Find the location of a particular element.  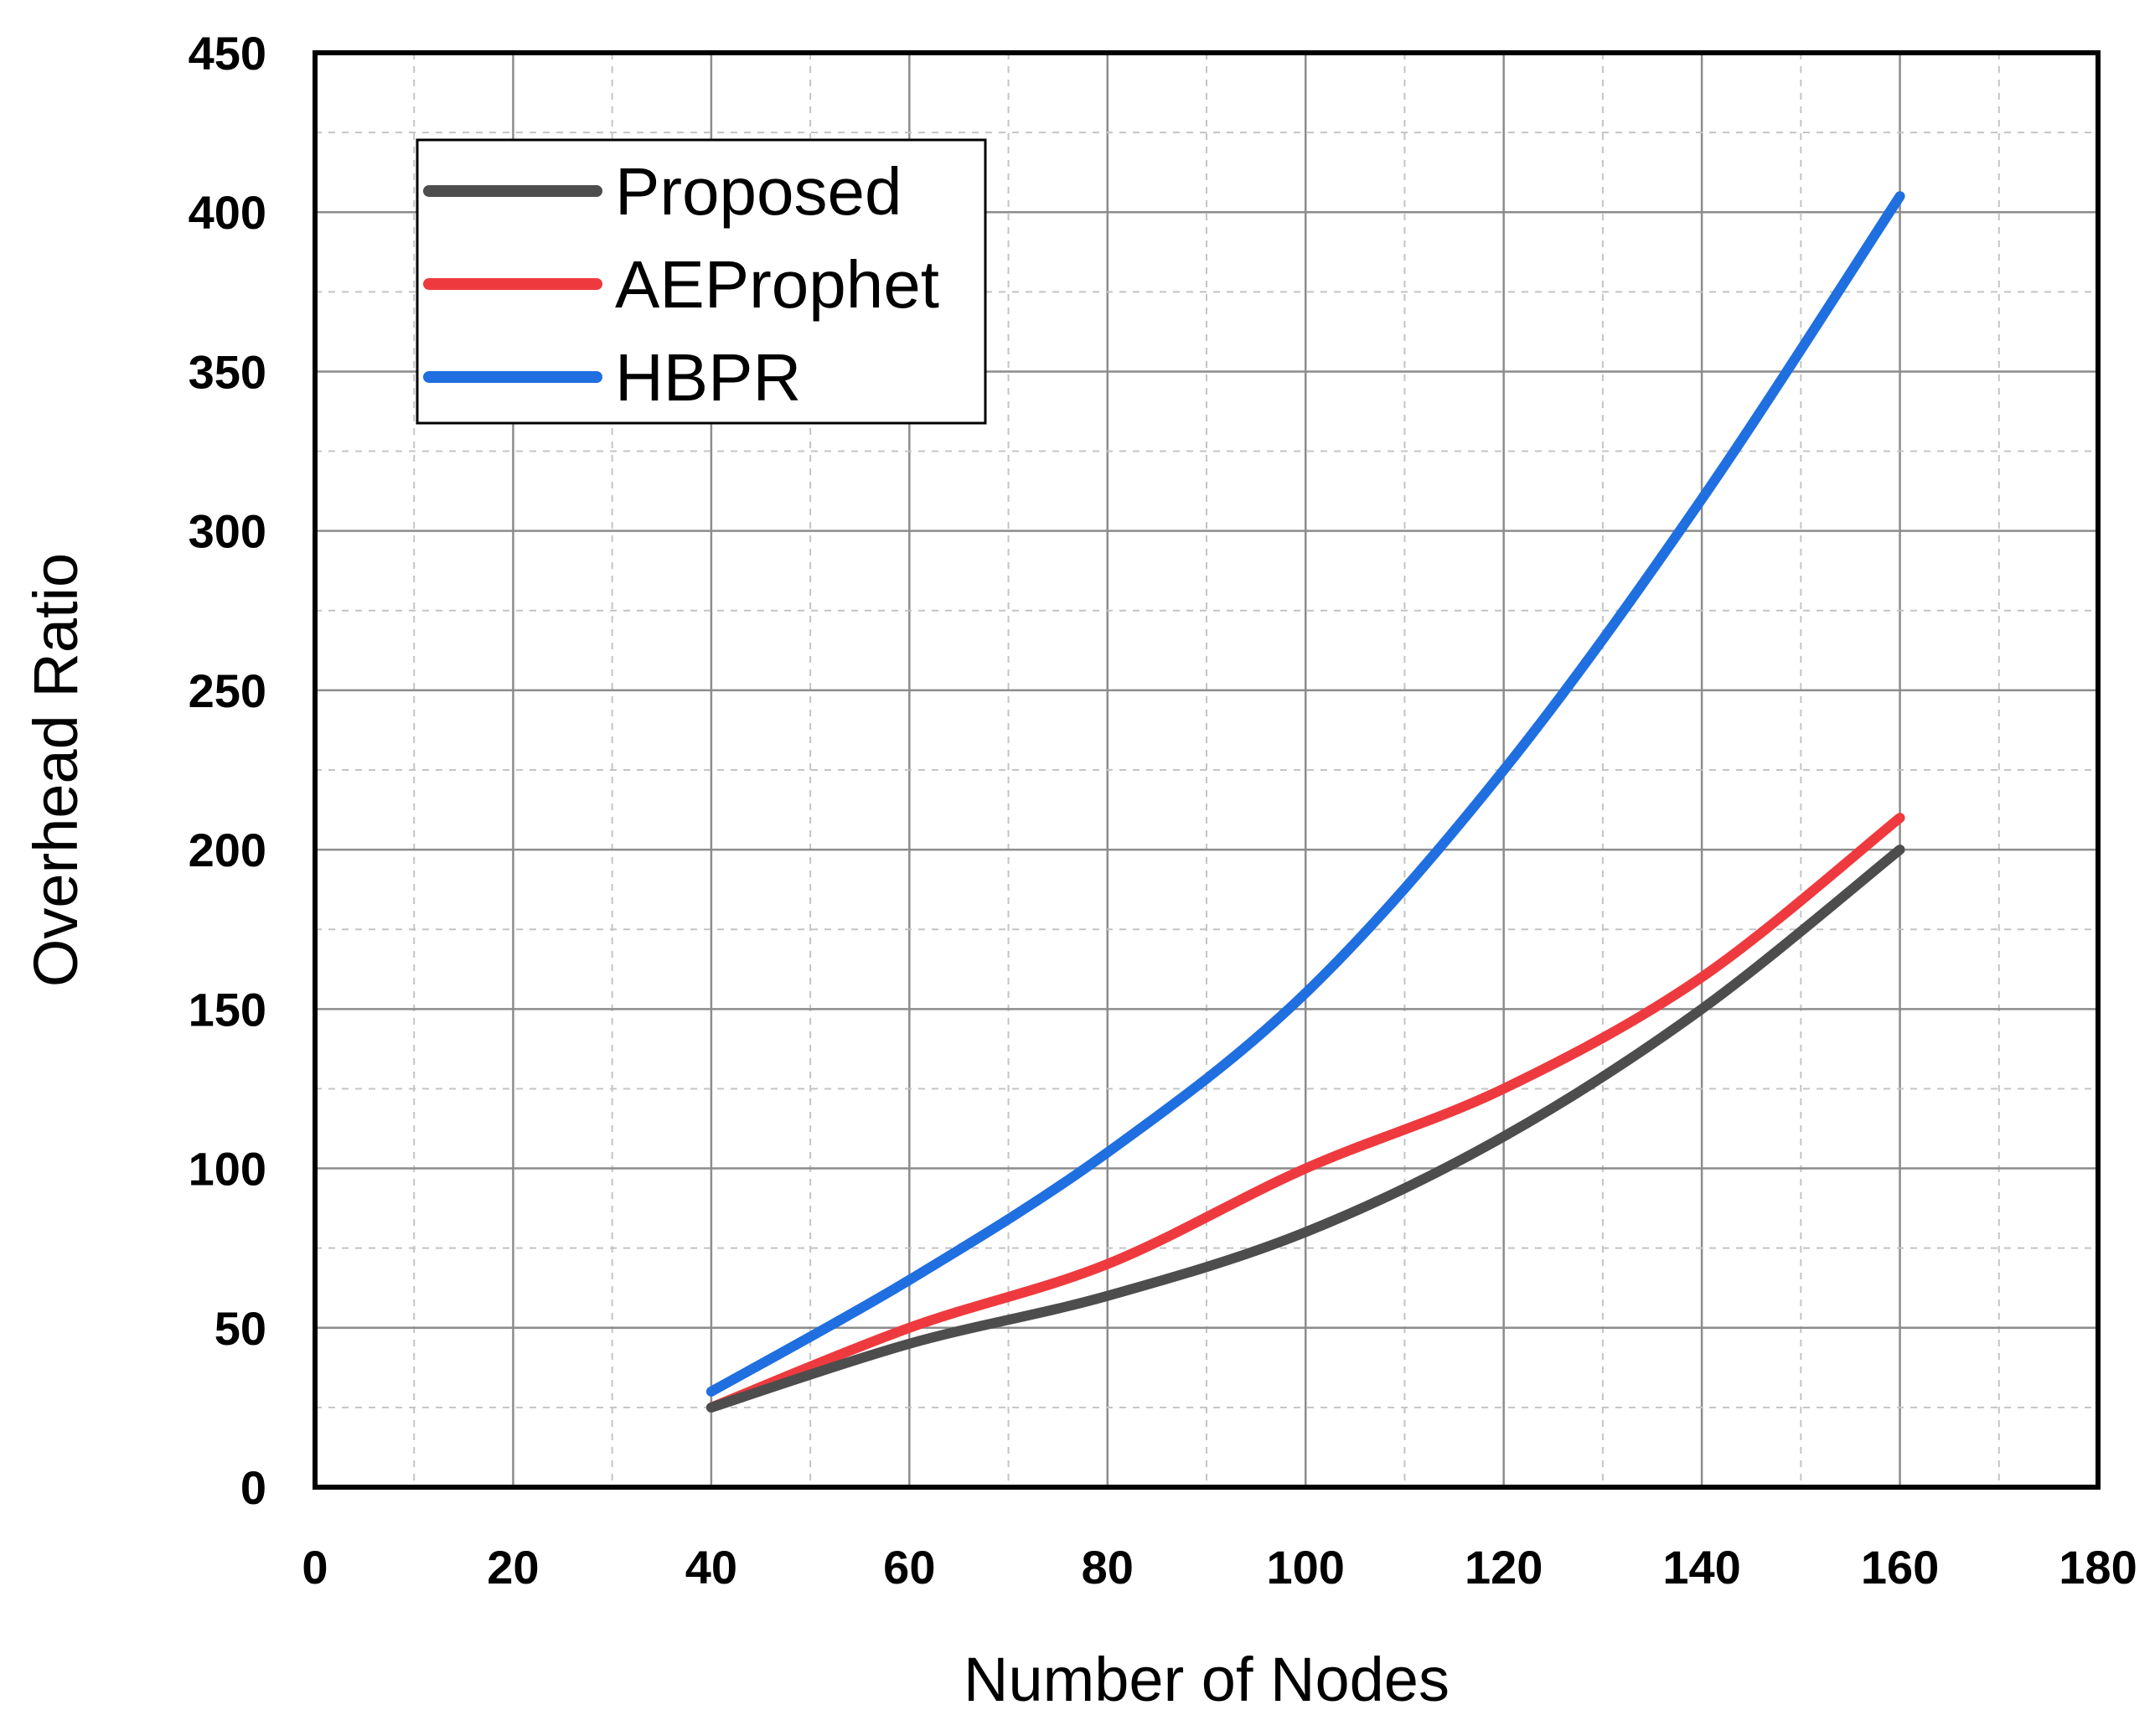

y-tick-label: 50 is located at coordinates (240, 1328).